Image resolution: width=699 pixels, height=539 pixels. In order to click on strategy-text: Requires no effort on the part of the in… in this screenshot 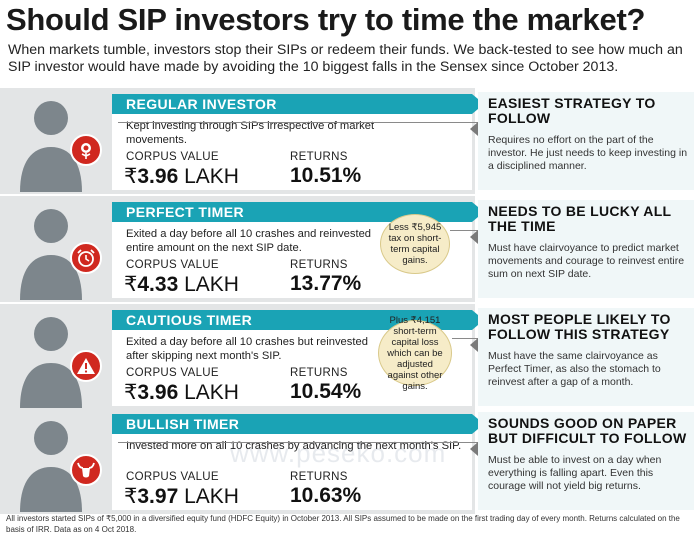, I will do `click(588, 153)`.